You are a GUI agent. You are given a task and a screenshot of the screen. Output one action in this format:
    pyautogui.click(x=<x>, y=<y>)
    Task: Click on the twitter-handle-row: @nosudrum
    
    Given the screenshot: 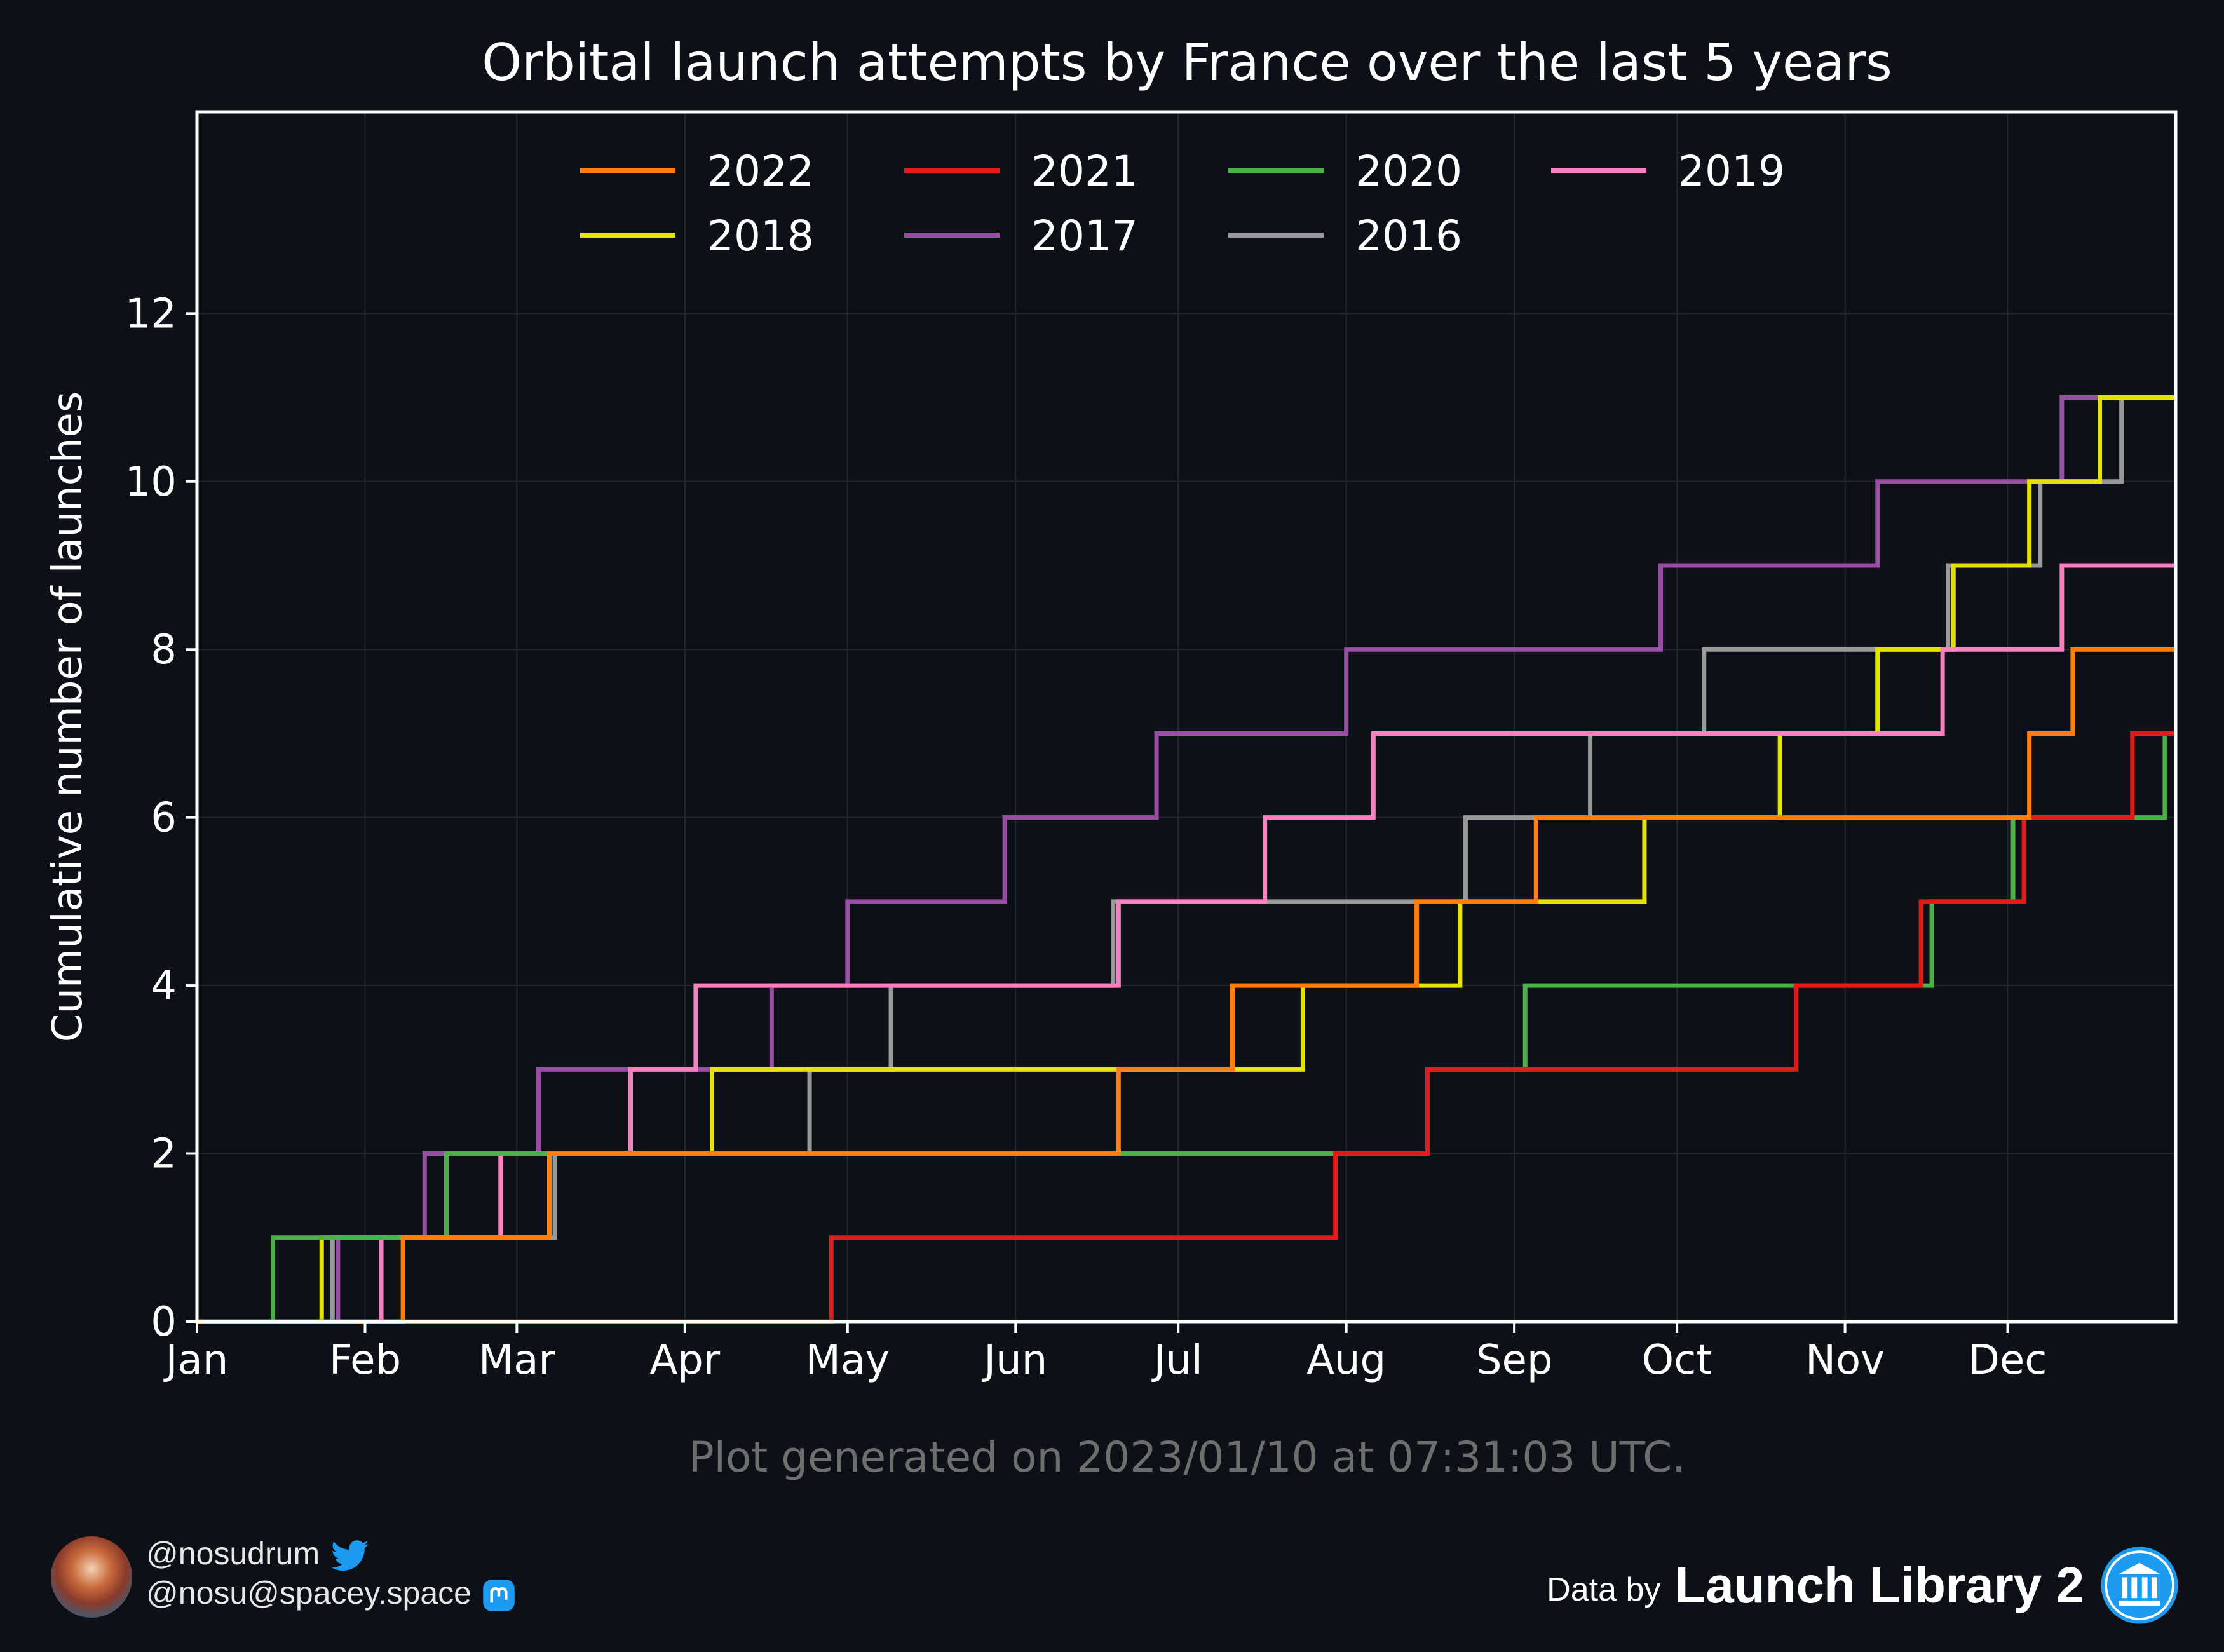 What is the action you would take?
    pyautogui.click(x=258, y=1553)
    